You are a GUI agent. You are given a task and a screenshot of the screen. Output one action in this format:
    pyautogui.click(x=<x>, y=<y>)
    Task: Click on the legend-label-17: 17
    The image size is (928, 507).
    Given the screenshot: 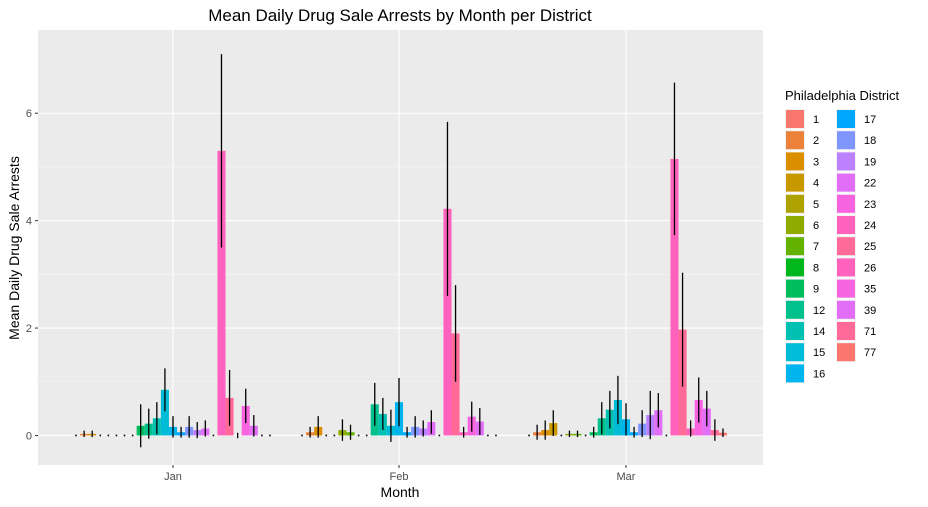 What is the action you would take?
    pyautogui.click(x=870, y=120)
    